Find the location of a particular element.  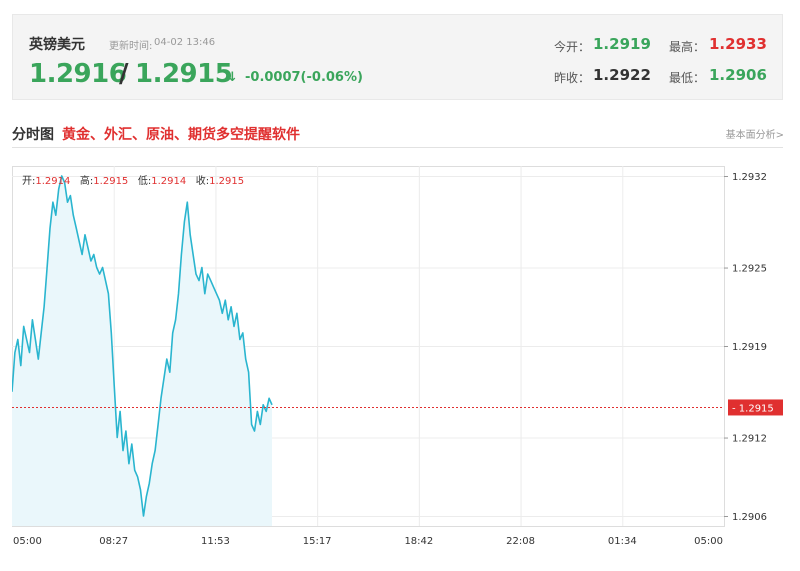

instrument-name: 英镑美元 is located at coordinates (57, 45).